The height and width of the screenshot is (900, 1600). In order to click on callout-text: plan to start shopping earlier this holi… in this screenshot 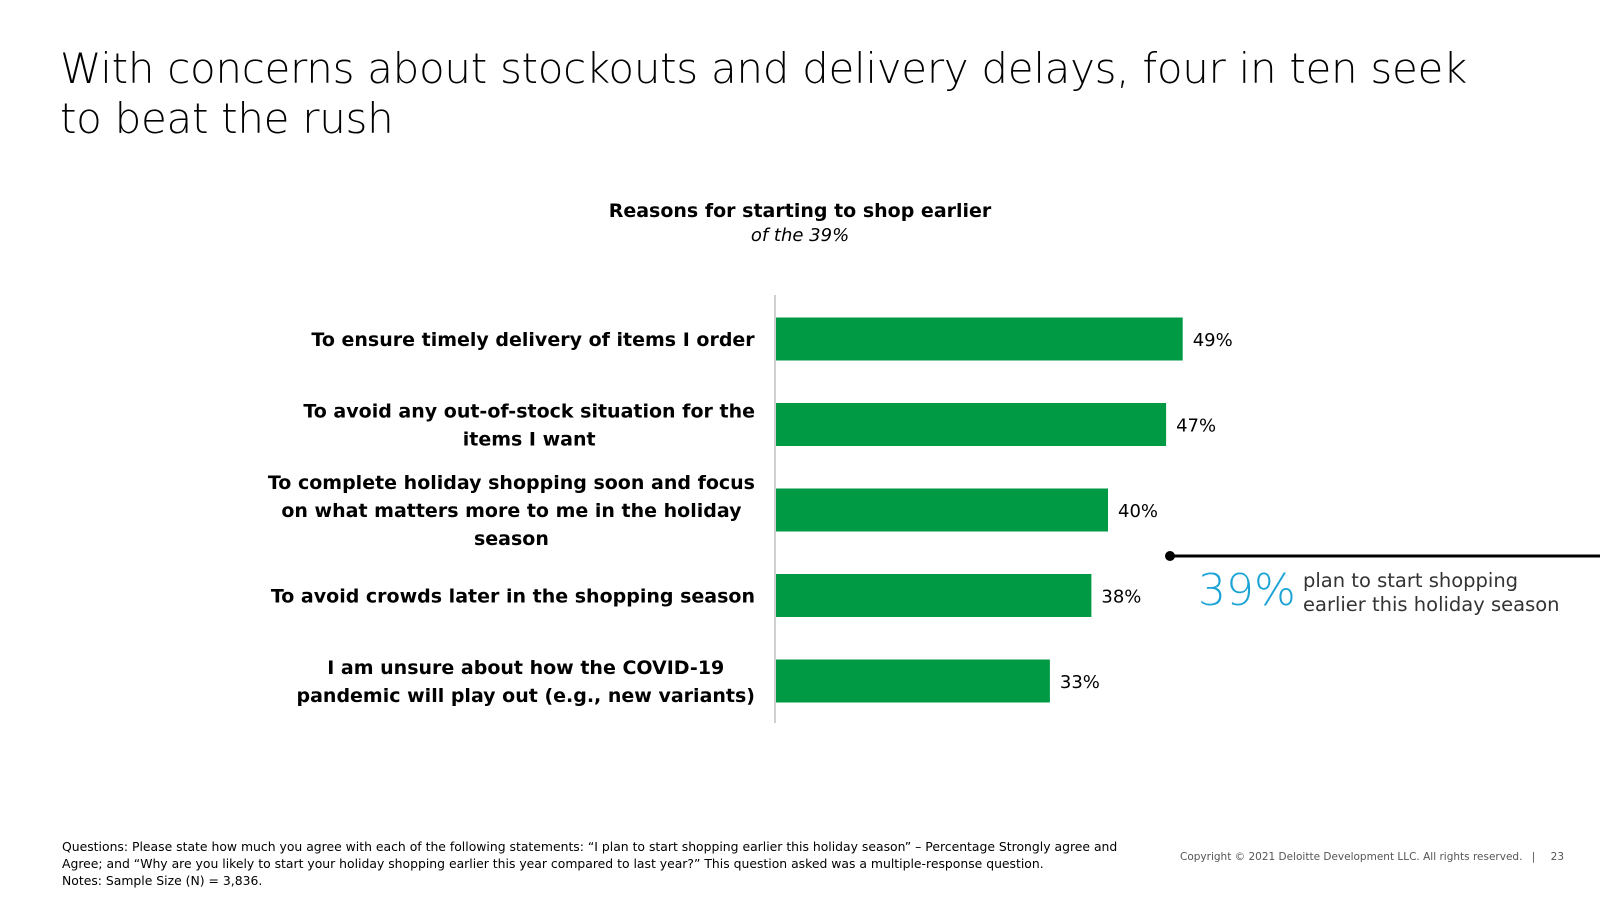, I will do `click(1431, 592)`.